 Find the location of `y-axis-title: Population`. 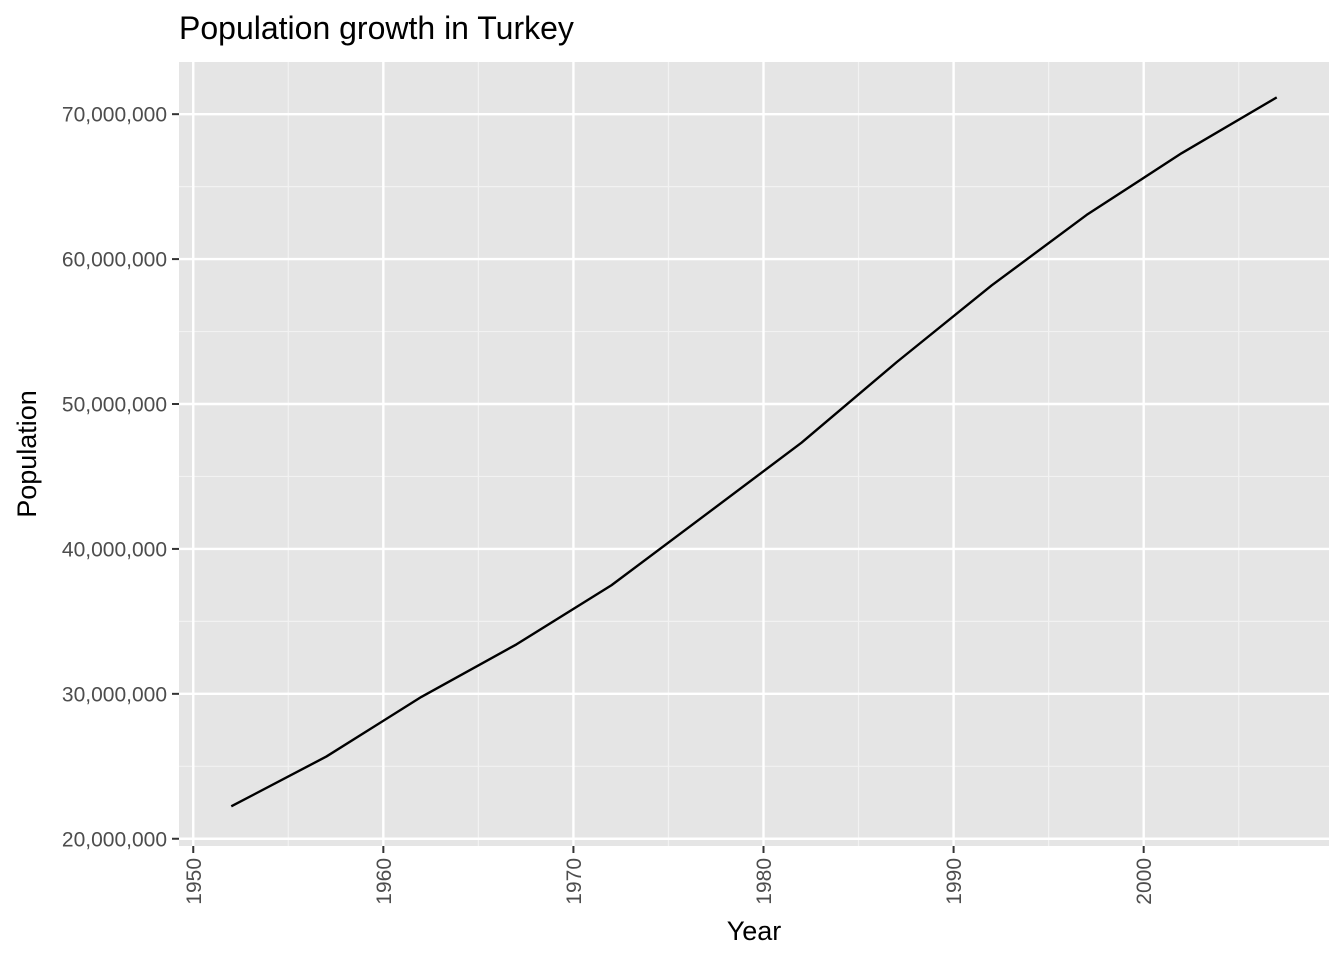

y-axis-title: Population is located at coordinates (27, 454).